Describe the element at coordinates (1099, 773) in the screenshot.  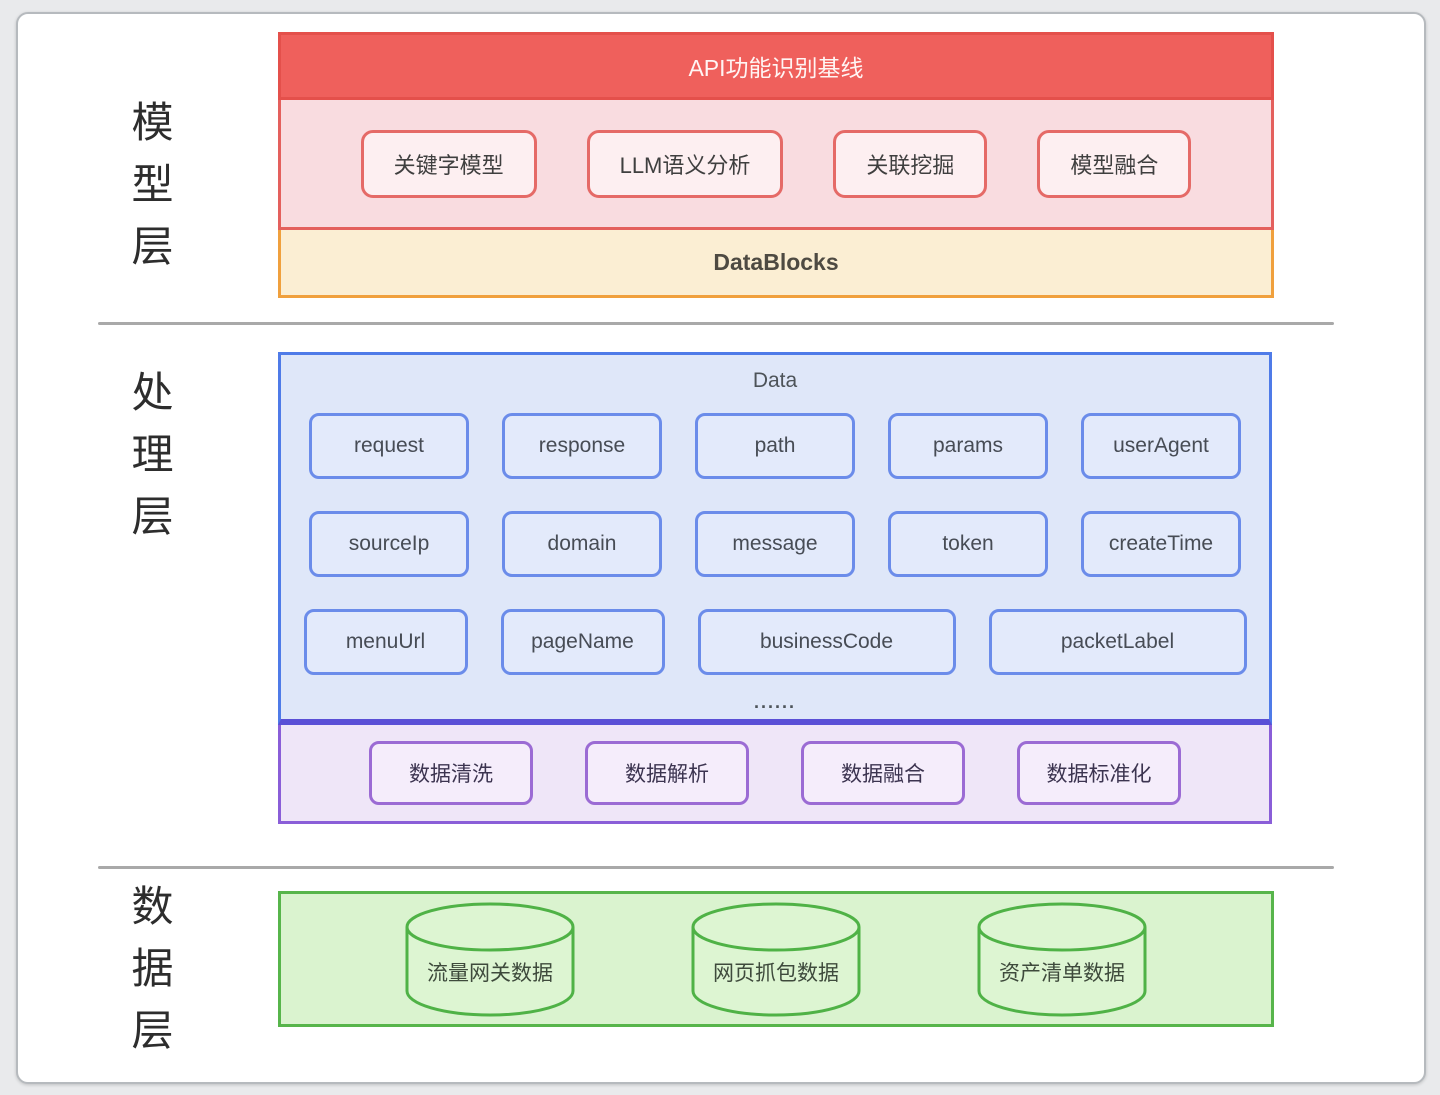
I see `step-data-standardization: 数据标准化` at that location.